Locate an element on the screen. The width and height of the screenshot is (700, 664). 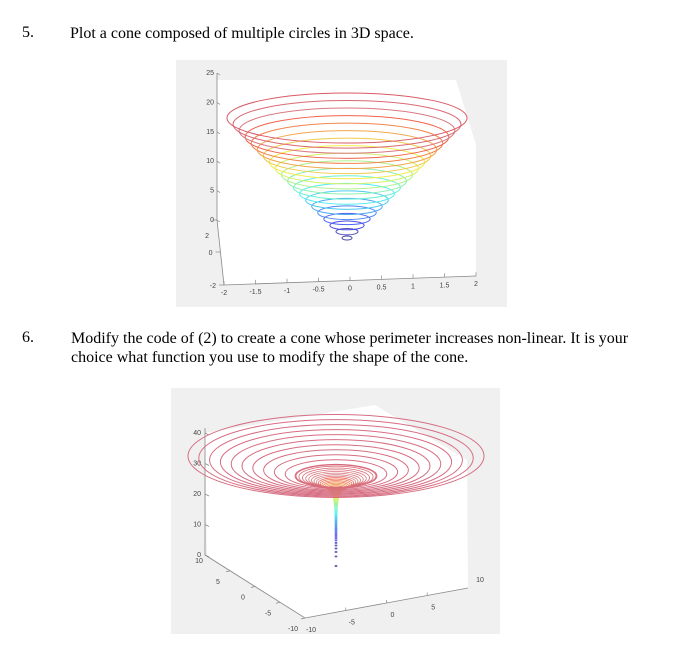
svg-text: 25 is located at coordinates (210, 73).